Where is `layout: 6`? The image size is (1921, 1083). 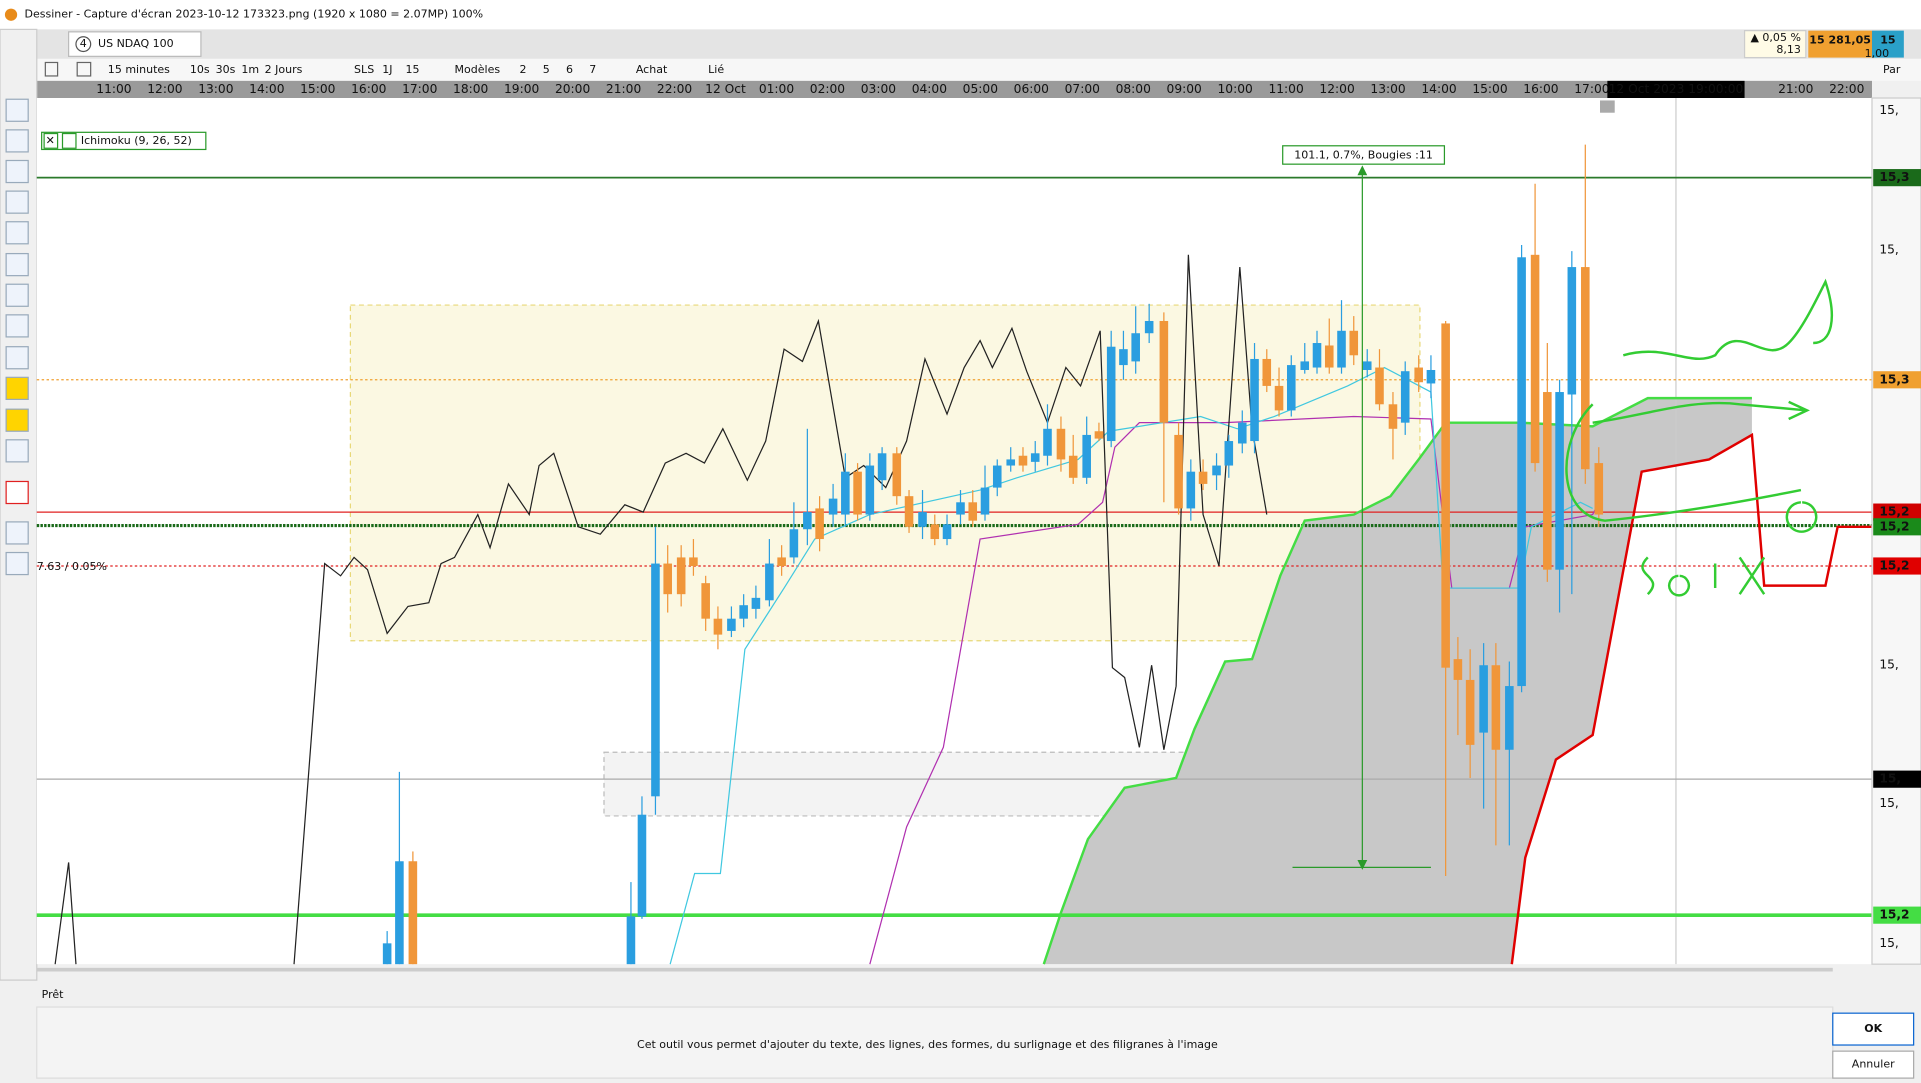 layout: 6 is located at coordinates (569, 69).